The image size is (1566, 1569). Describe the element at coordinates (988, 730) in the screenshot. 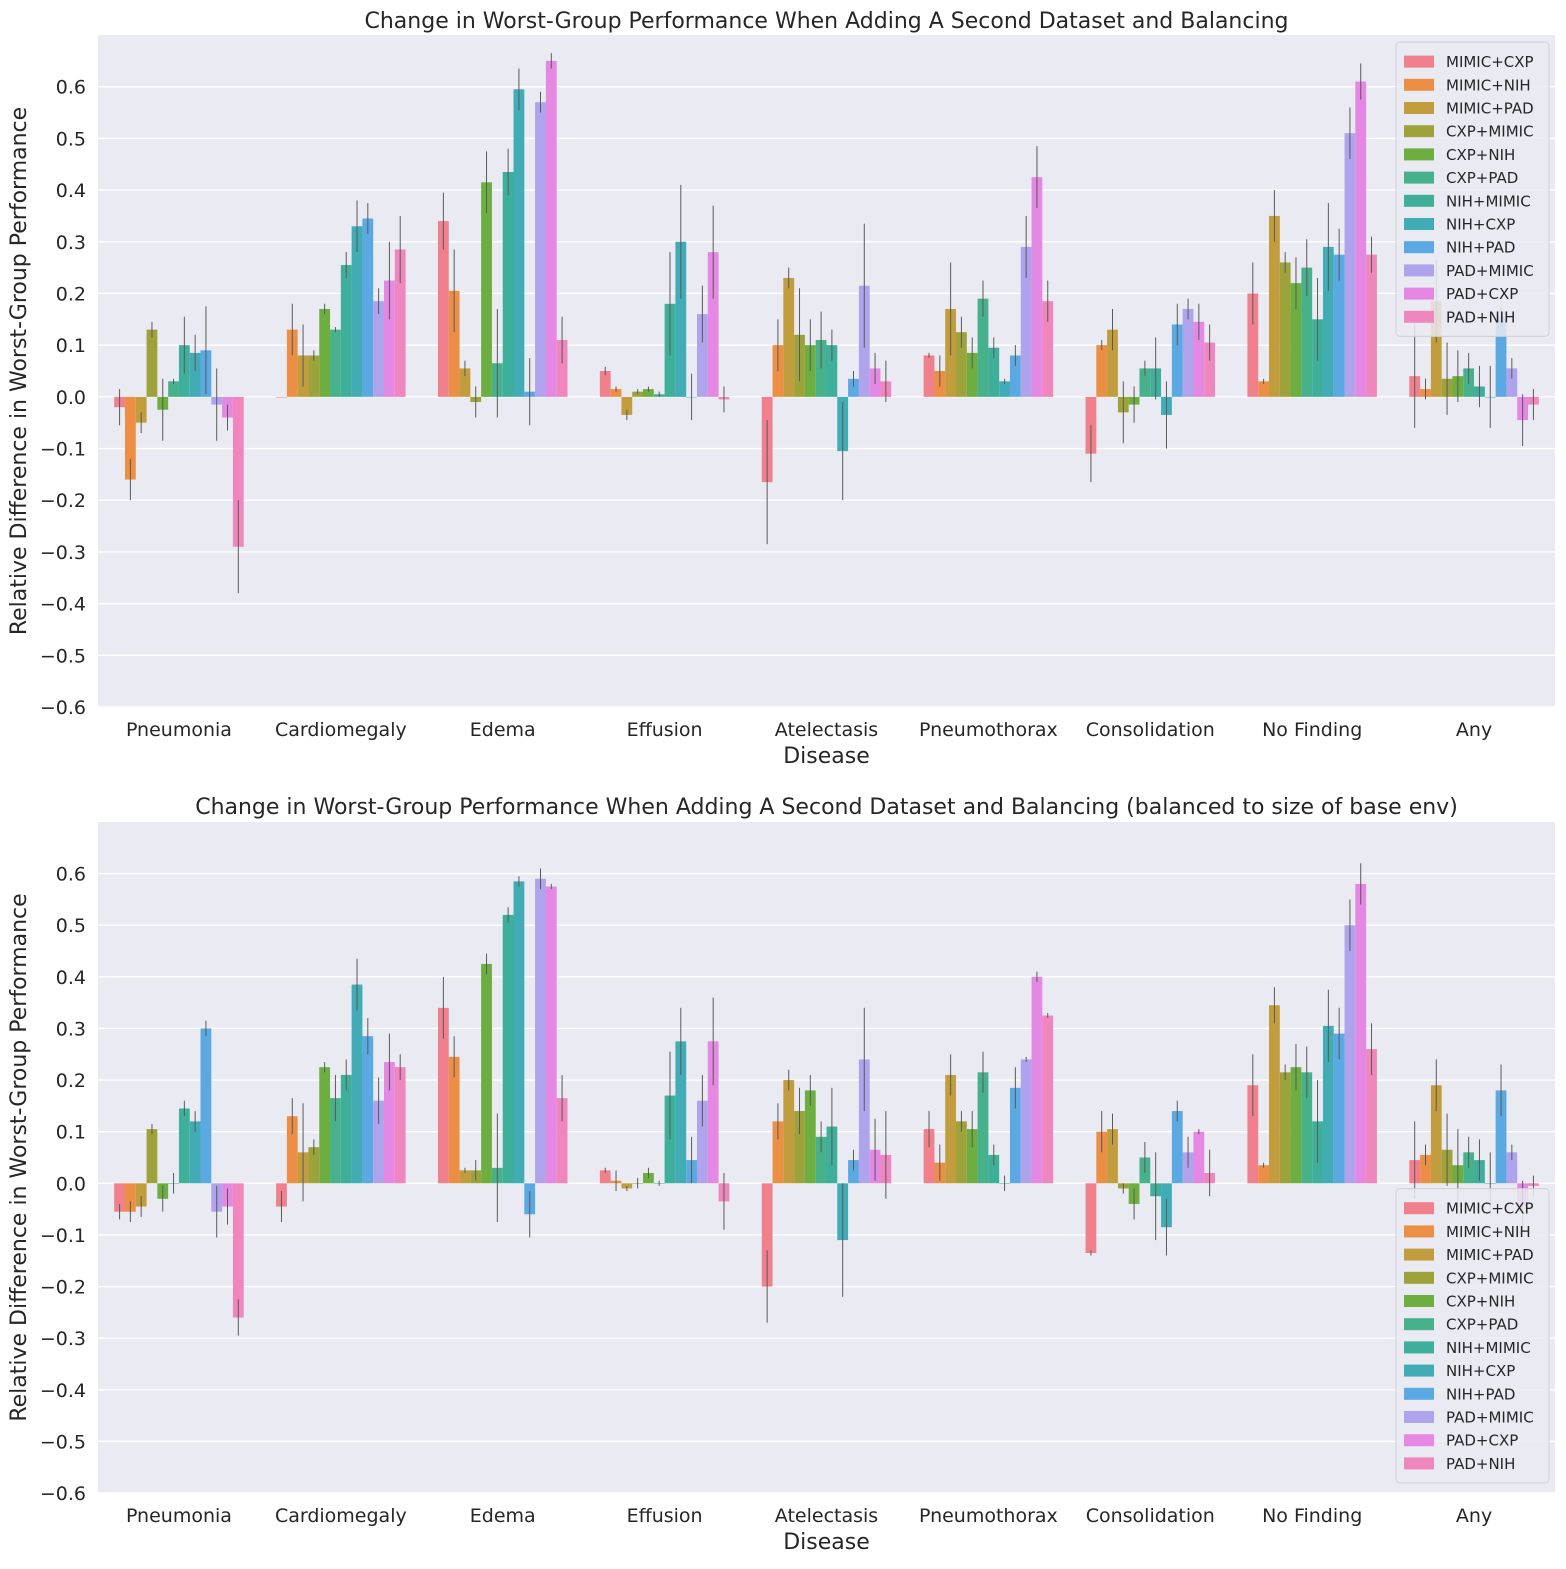

I see `panel1-x-tick-label: Pneumothorax` at that location.